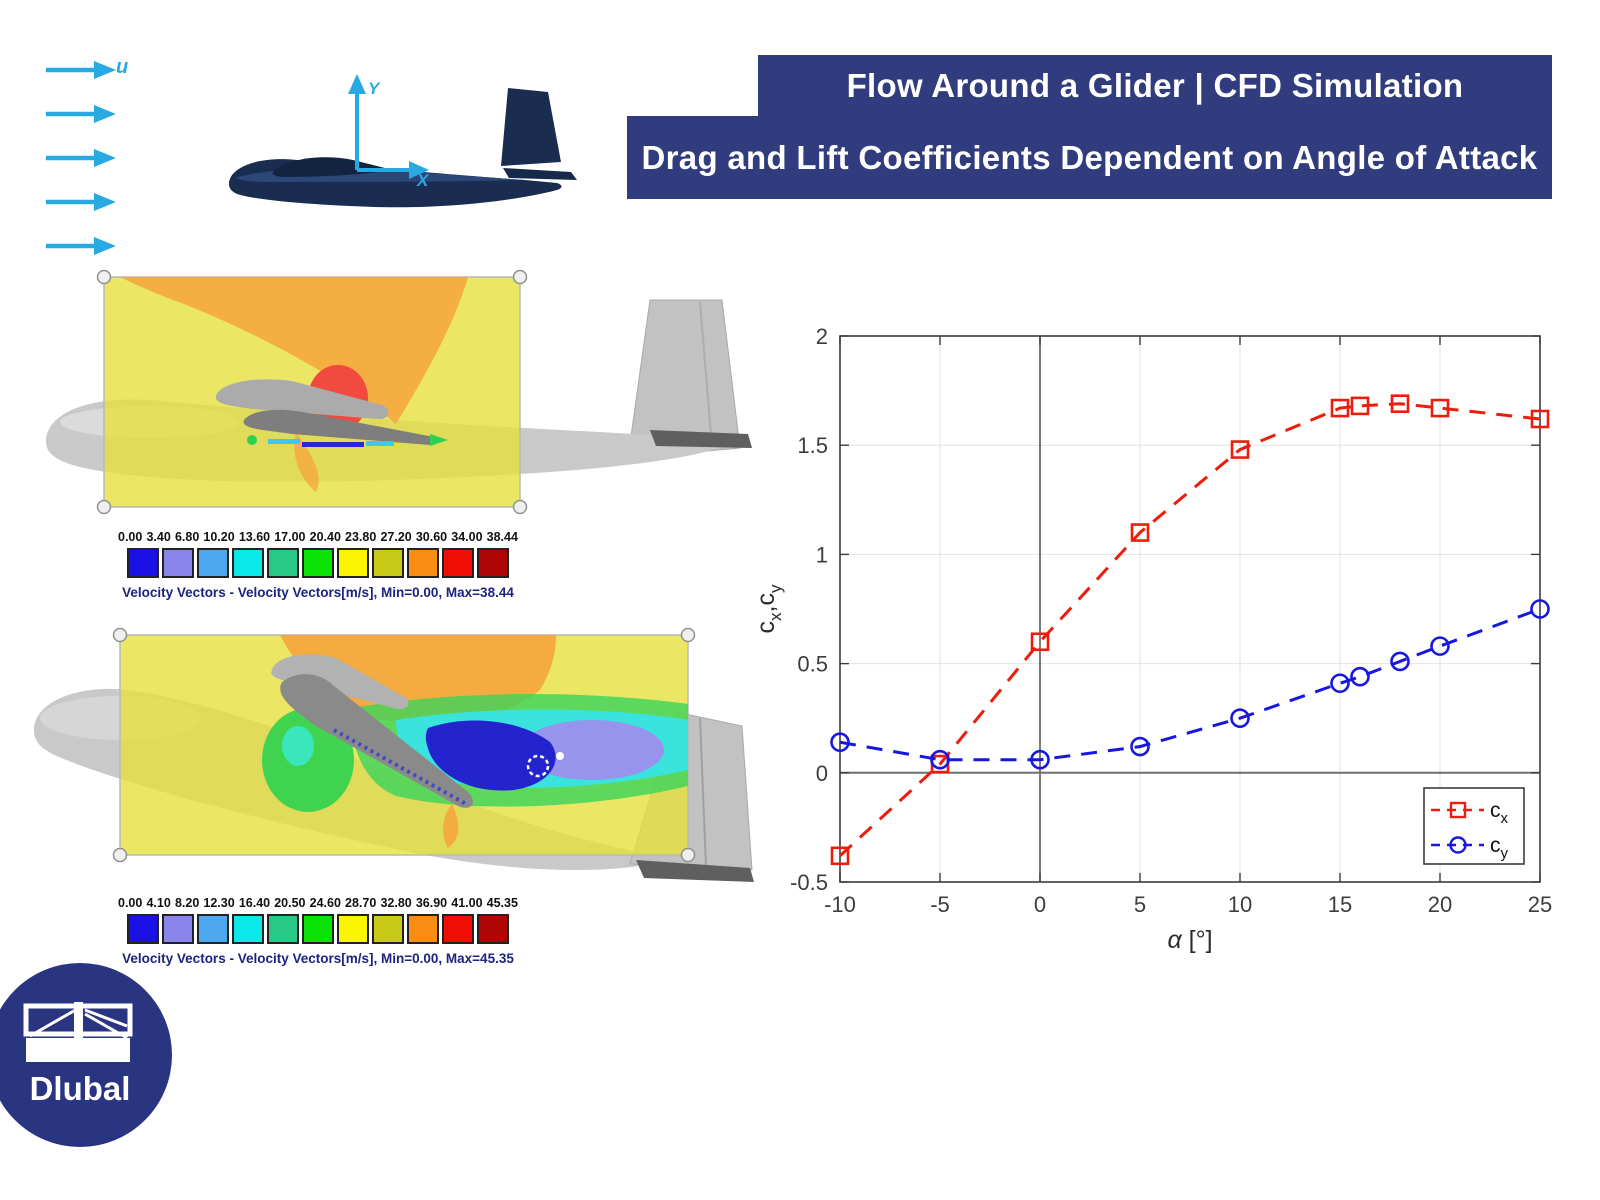 Image resolution: width=1600 pixels, height=1200 pixels. What do you see at coordinates (361, 903) in the screenshot?
I see `scale-value: 28.70` at bounding box center [361, 903].